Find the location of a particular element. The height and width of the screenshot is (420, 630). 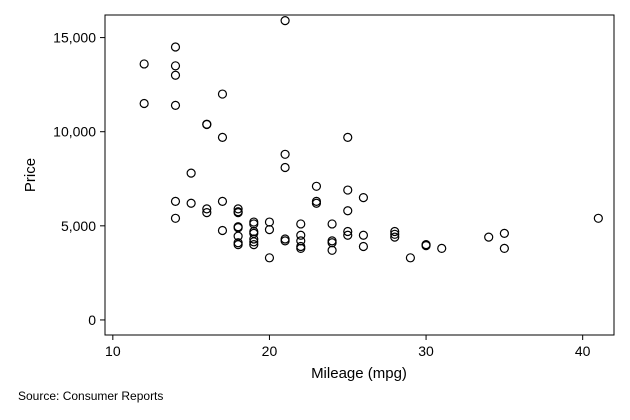

x-tick-label: 10 is located at coordinates (113, 351).